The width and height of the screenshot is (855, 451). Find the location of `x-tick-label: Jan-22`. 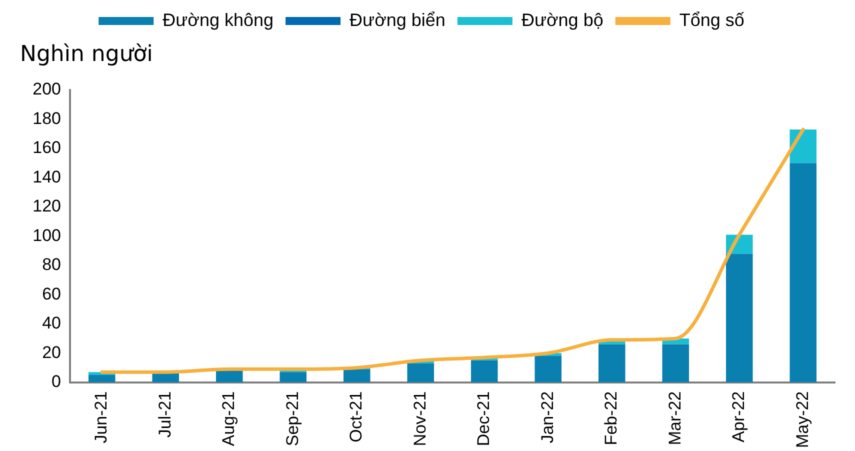

x-tick-label: Jan-22 is located at coordinates (547, 417).